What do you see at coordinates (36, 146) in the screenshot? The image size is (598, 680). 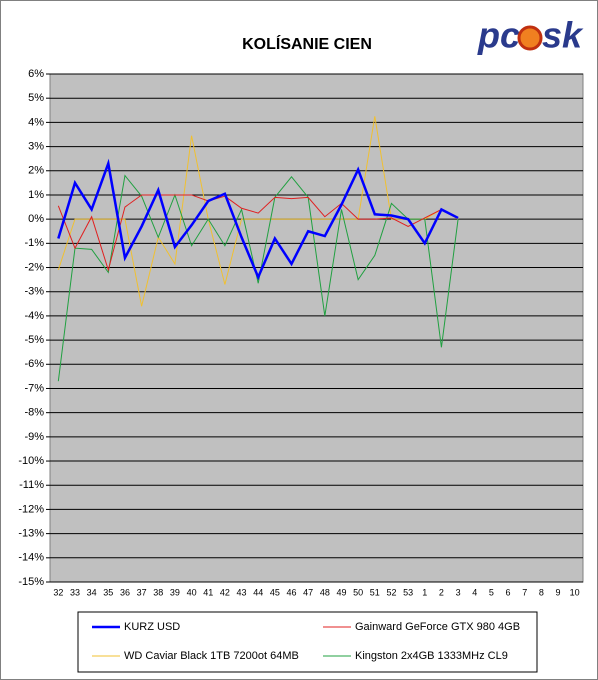 I see `y-tick-label: 3%` at bounding box center [36, 146].